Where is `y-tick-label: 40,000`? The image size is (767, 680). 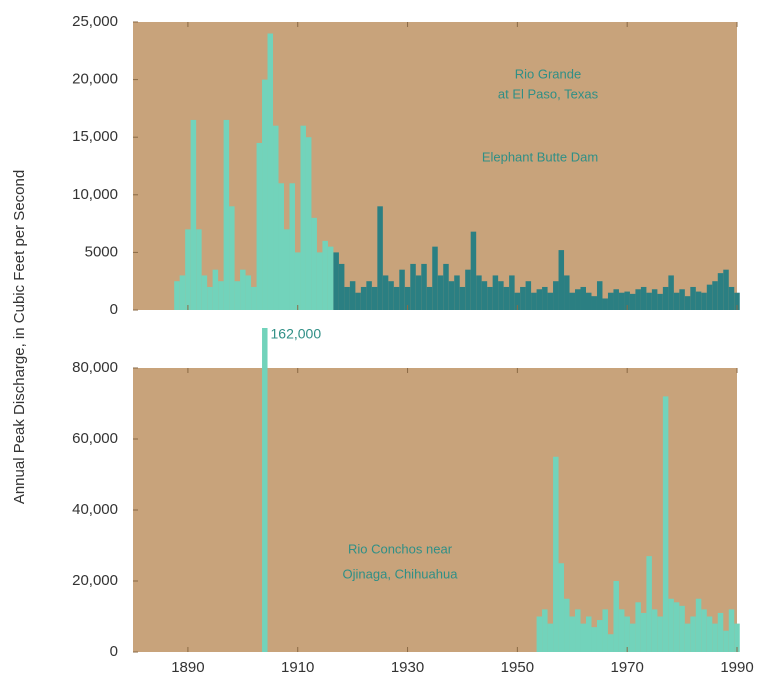
y-tick-label: 40,000 is located at coordinates (95, 509).